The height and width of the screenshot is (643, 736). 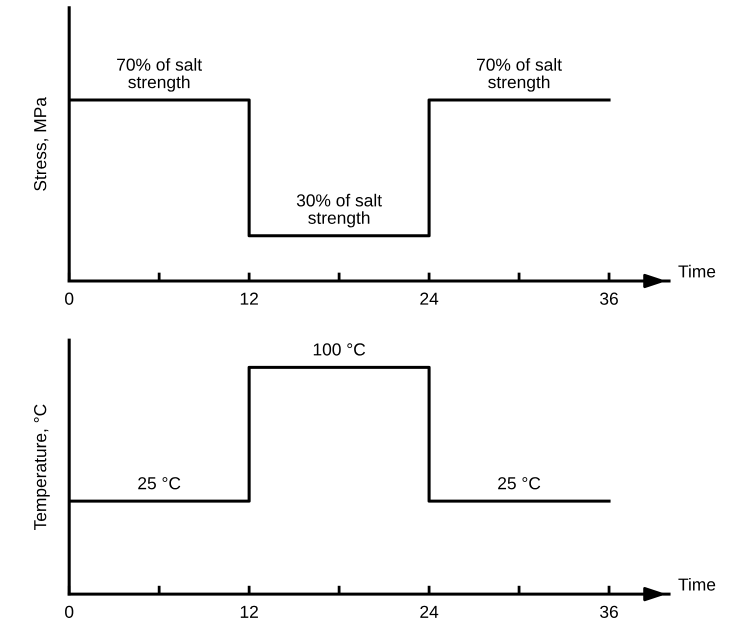 What do you see at coordinates (339, 211) in the screenshot?
I see `annotation: 30% of salt strength` at bounding box center [339, 211].